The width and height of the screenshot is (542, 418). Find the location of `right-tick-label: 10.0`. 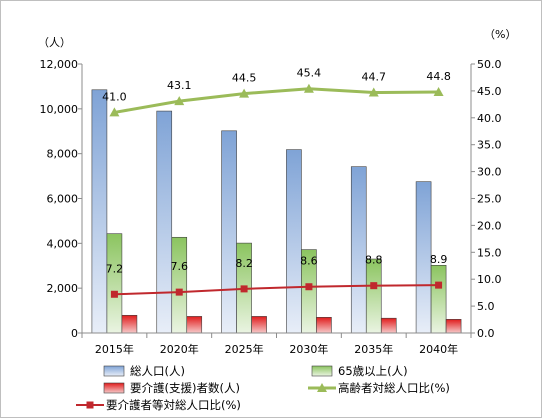

right-tick-label: 10.0 is located at coordinates (489, 279).